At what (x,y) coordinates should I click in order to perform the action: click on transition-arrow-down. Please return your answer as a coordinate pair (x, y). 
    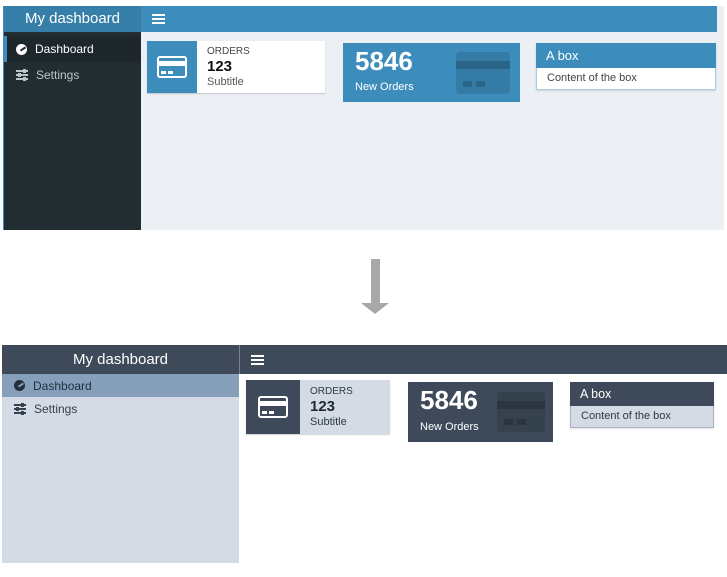
    Looking at the image, I should click on (375, 286).